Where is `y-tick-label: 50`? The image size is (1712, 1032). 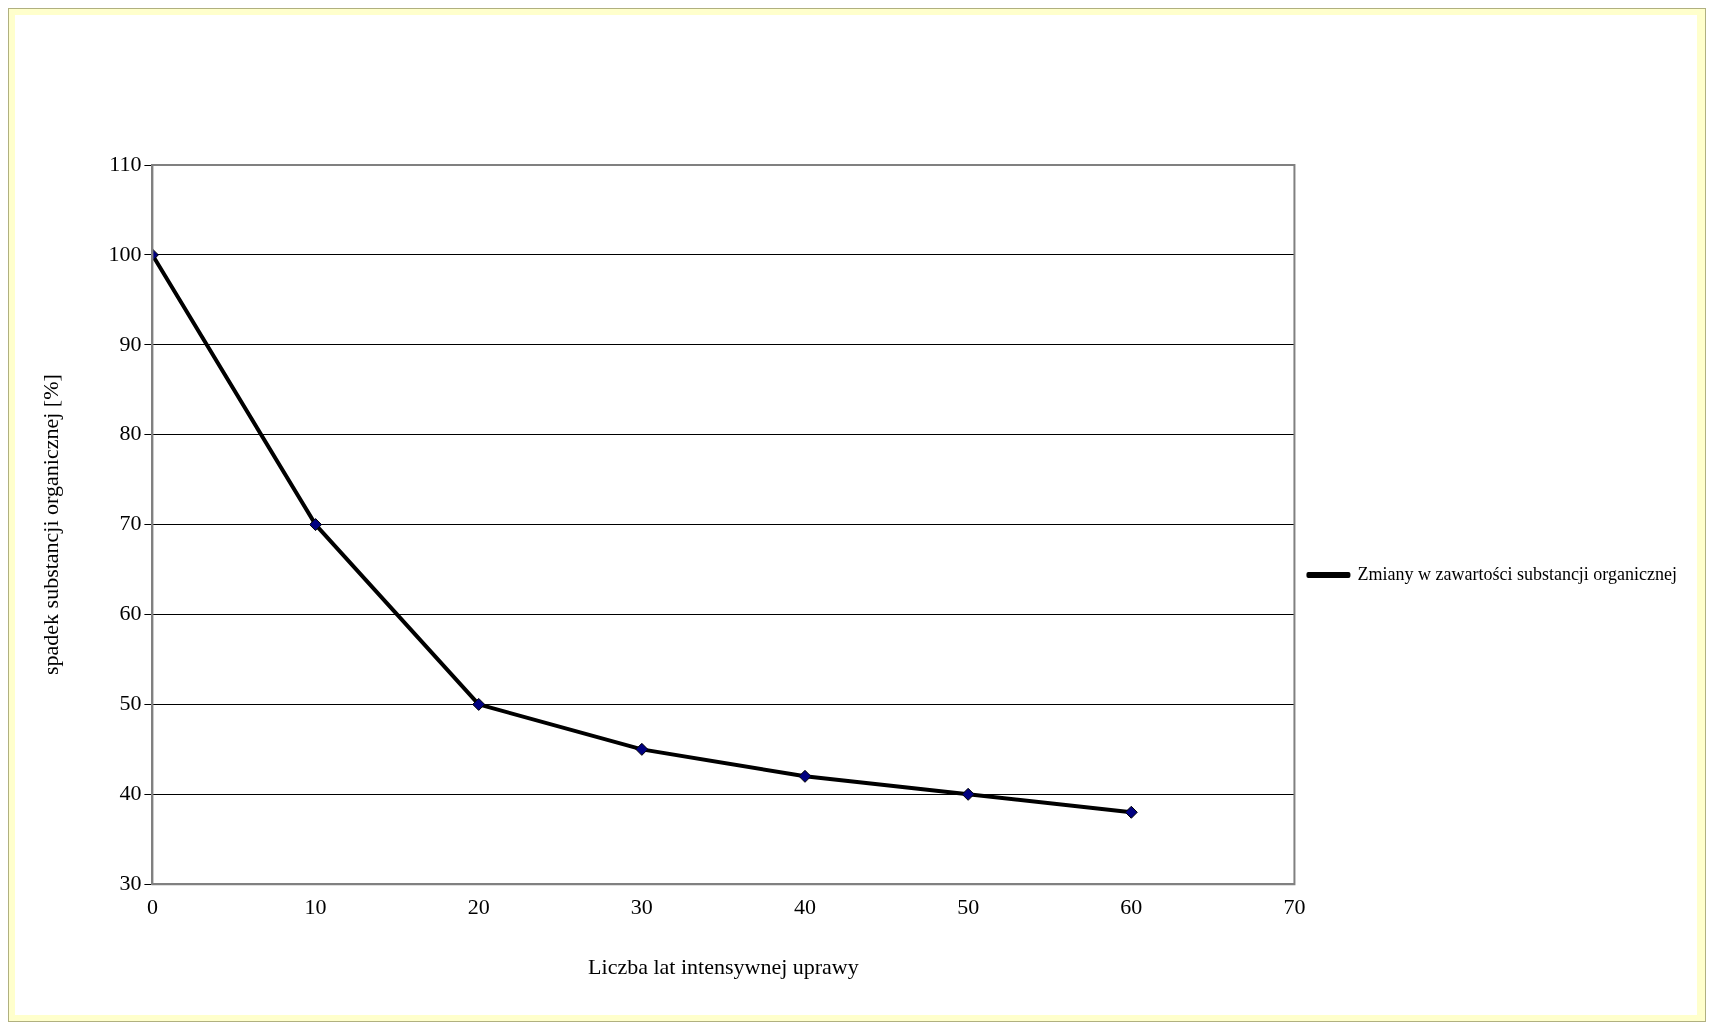 y-tick-label: 50 is located at coordinates (130, 703).